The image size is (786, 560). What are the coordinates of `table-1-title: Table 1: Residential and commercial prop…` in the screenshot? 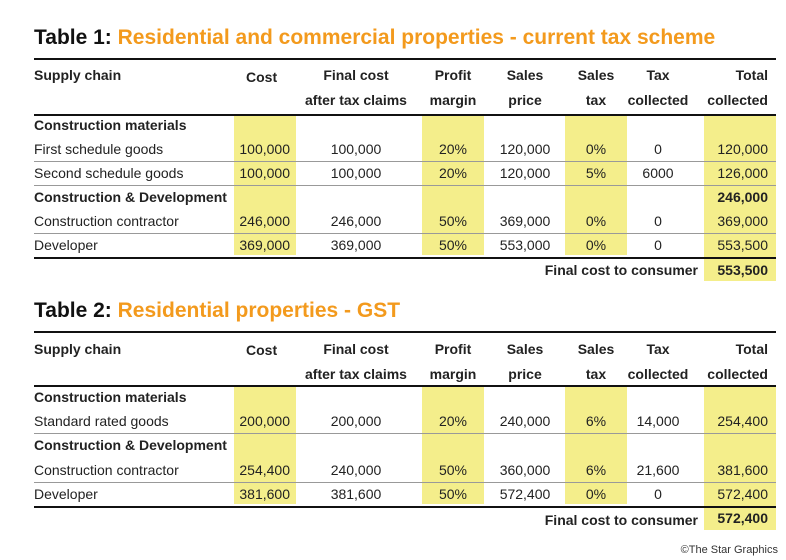 It's located at (375, 37).